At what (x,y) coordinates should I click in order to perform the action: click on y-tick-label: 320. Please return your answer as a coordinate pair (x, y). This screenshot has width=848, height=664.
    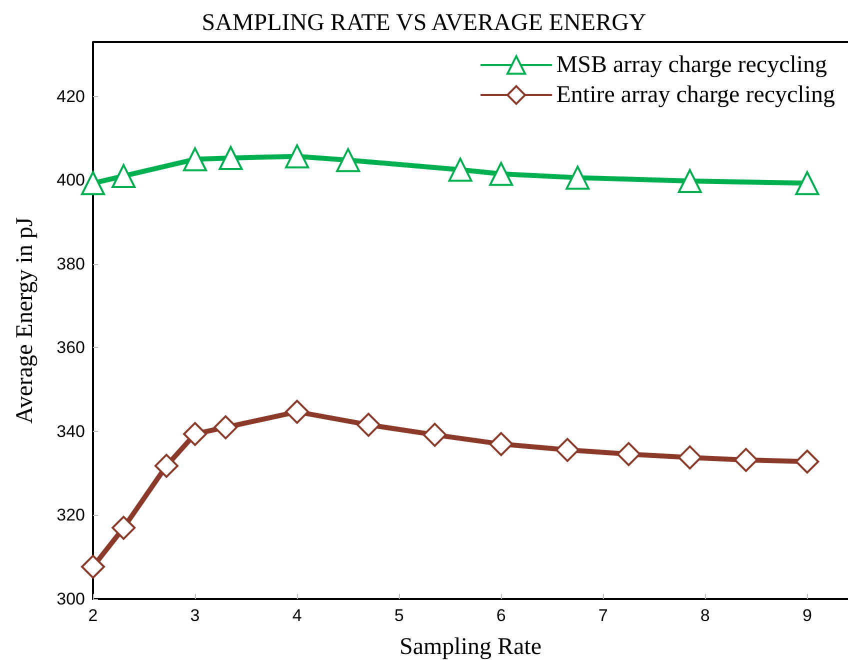
    Looking at the image, I should click on (70, 515).